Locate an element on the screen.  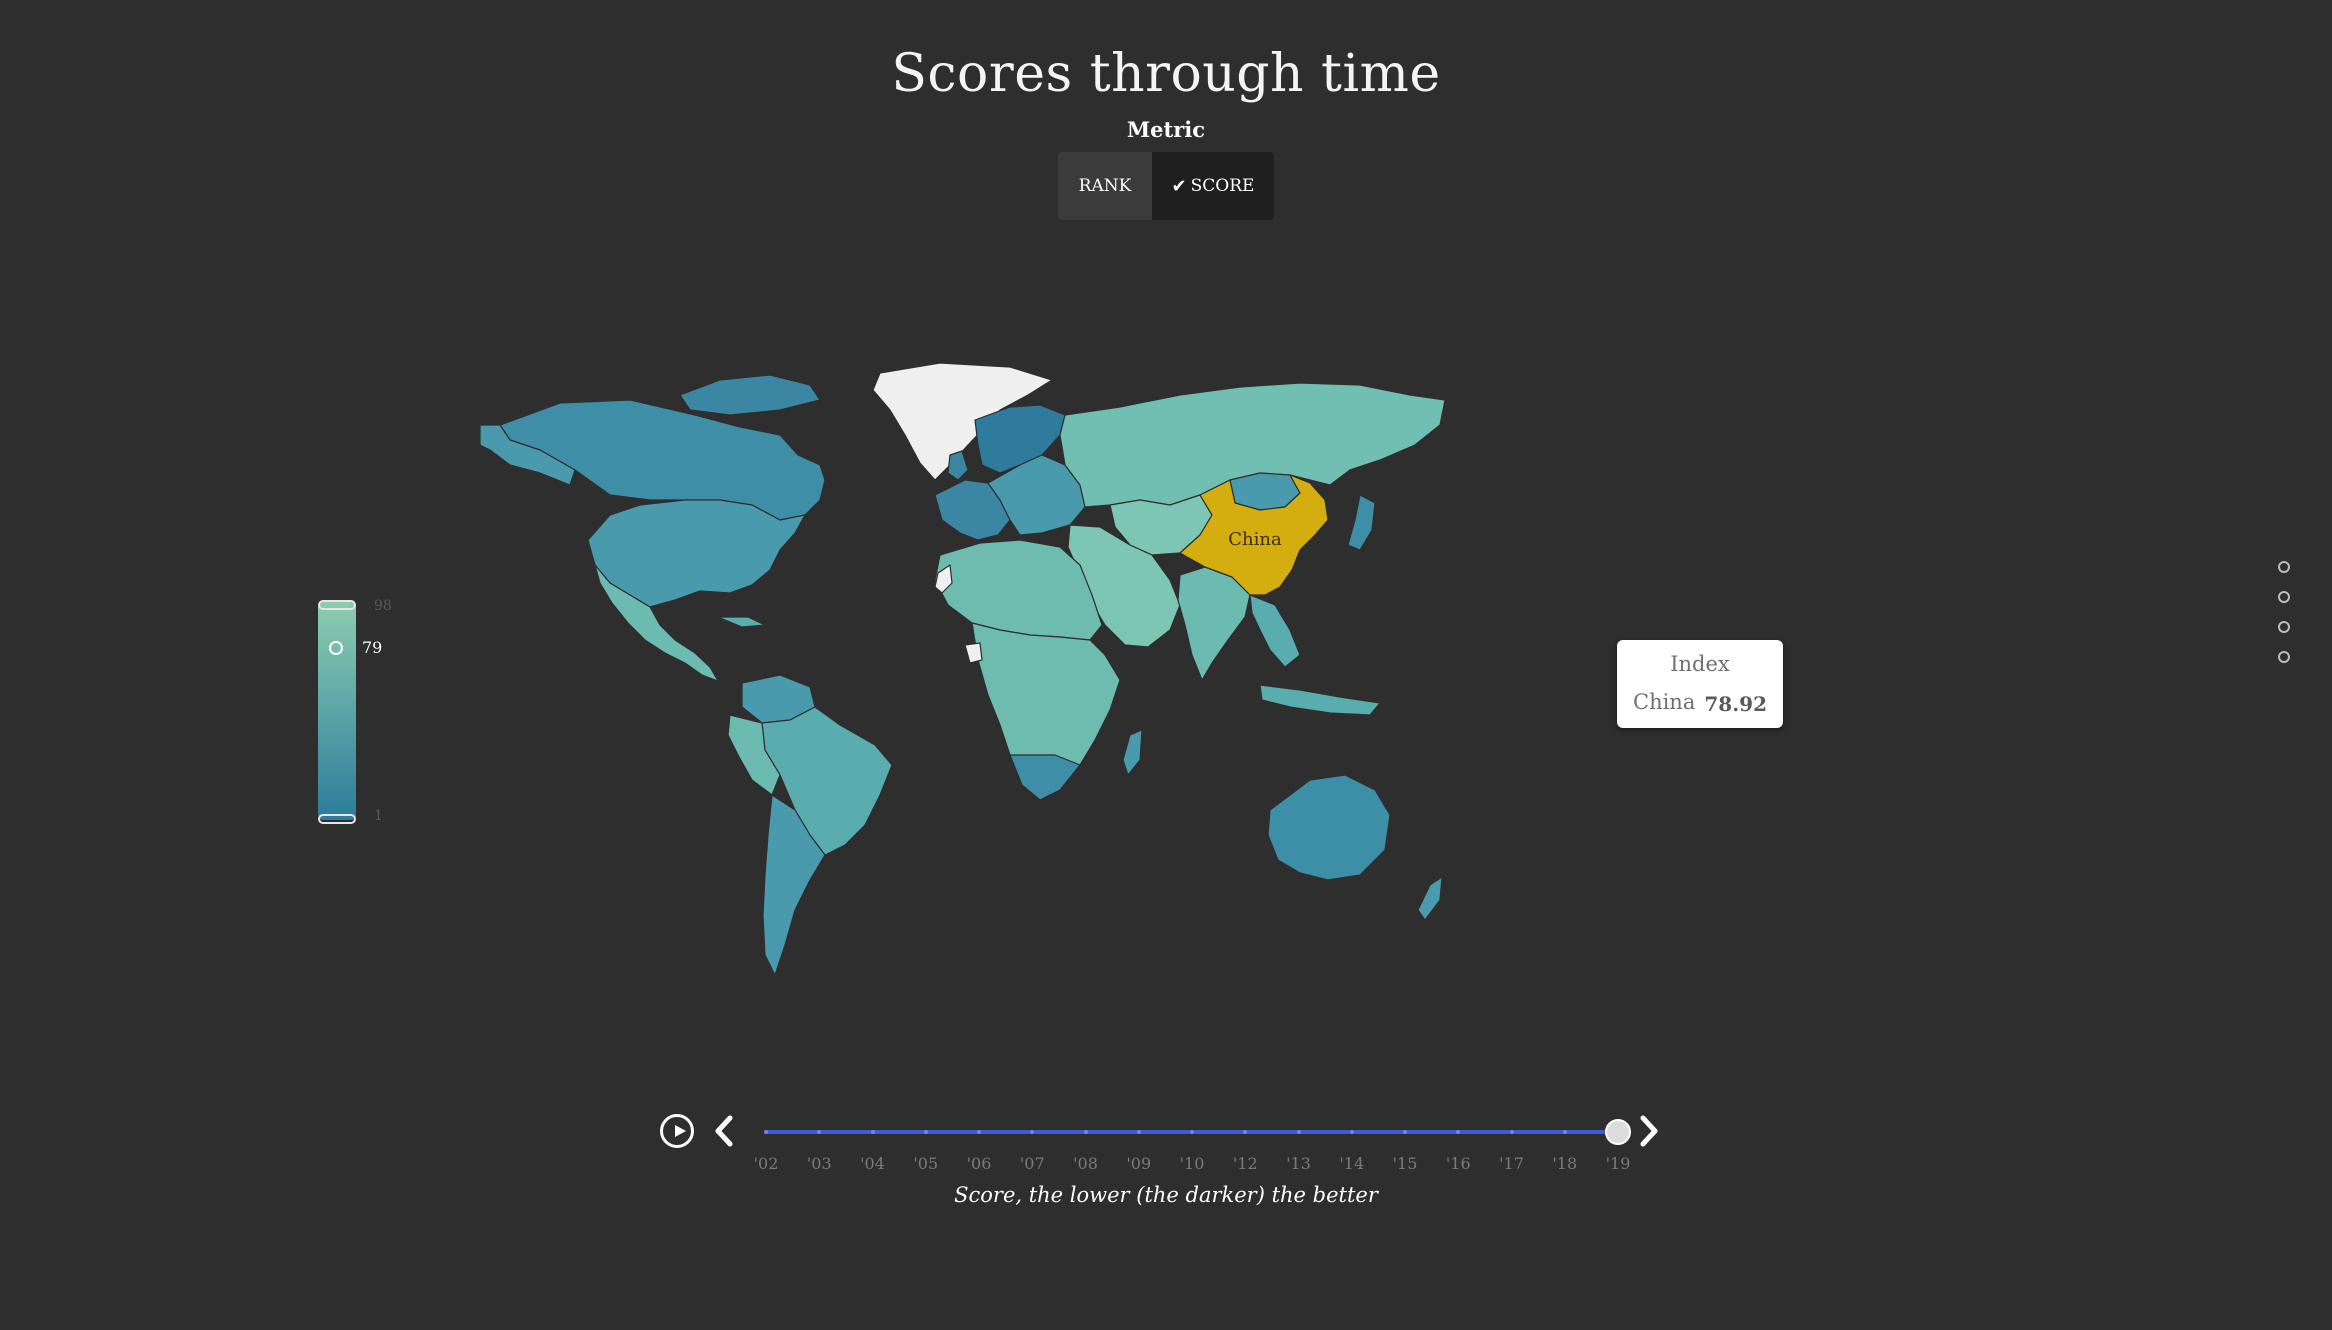
legend-marker-icon is located at coordinates (336, 647).